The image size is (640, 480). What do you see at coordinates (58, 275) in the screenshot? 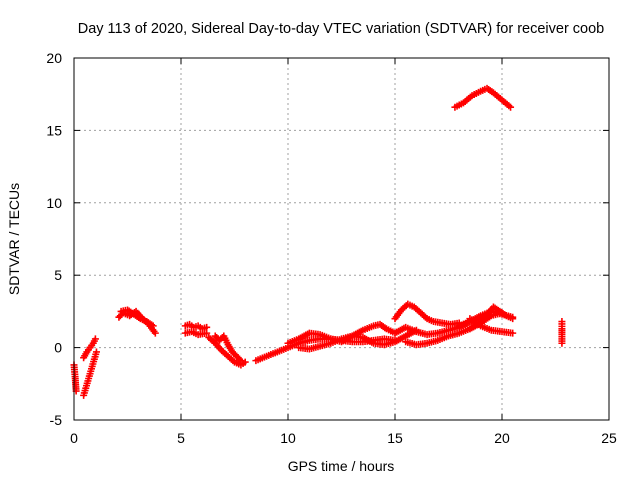
I see `y-tick-label: 5` at bounding box center [58, 275].